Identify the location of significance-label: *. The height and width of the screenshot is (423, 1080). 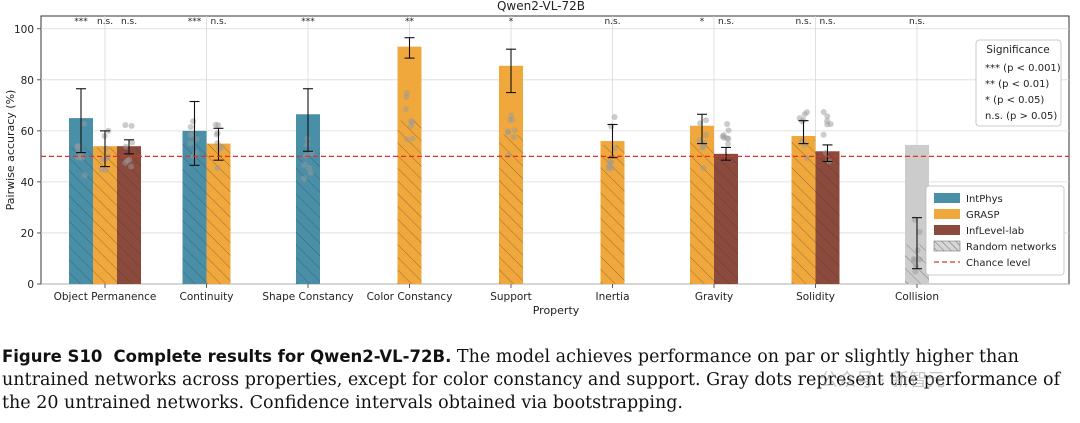
(511, 22).